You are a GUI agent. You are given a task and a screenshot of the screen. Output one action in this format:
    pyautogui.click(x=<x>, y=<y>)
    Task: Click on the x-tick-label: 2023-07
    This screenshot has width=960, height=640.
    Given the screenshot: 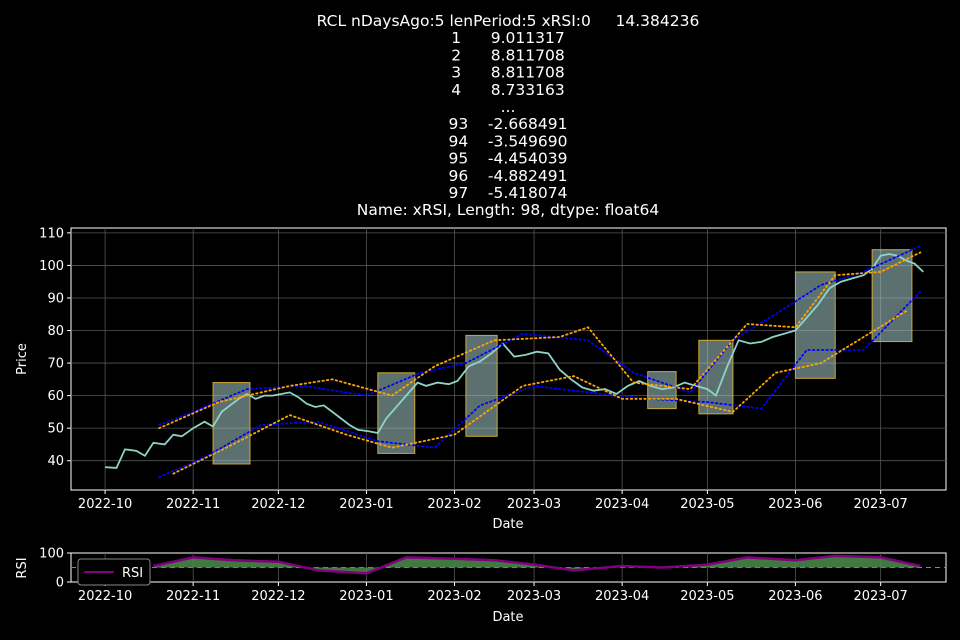 What is the action you would take?
    pyautogui.click(x=880, y=504)
    